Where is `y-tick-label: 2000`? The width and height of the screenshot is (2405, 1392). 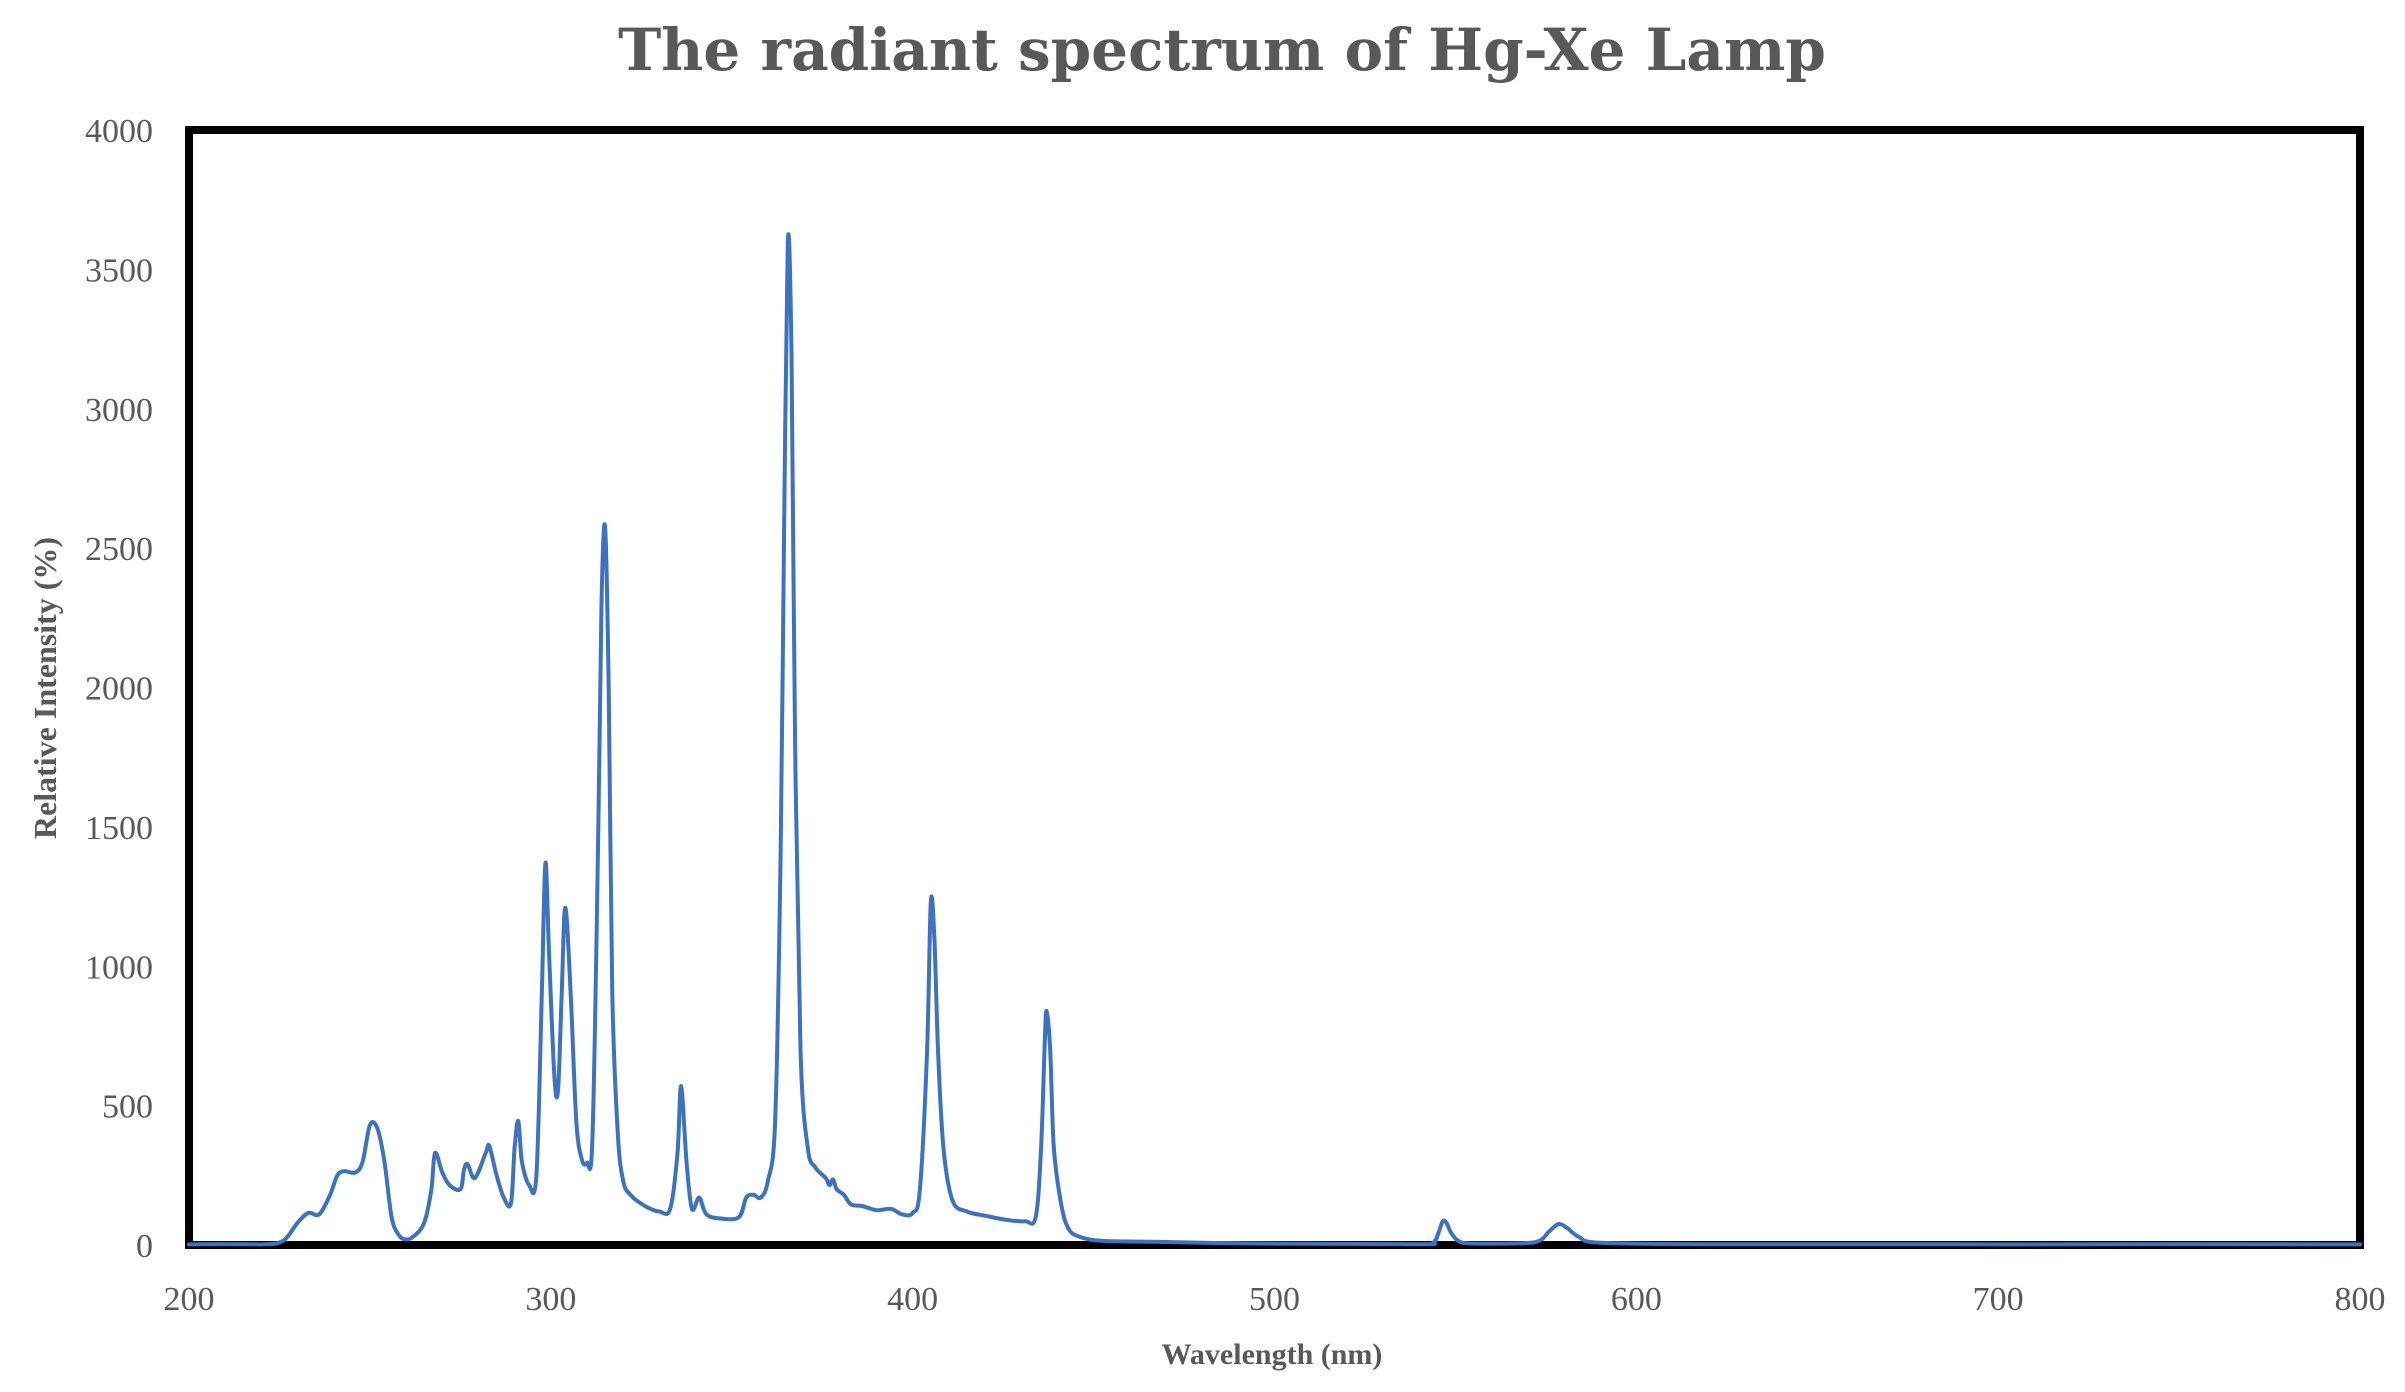
y-tick-label: 2000 is located at coordinates (119, 689).